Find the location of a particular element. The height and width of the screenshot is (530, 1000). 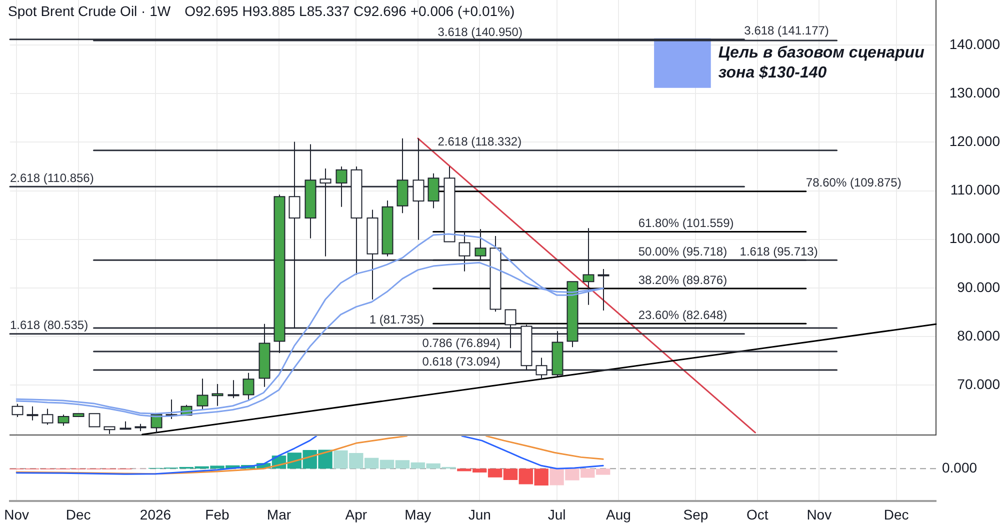

annotation: 3.618 (140.950) is located at coordinates (480, 31).